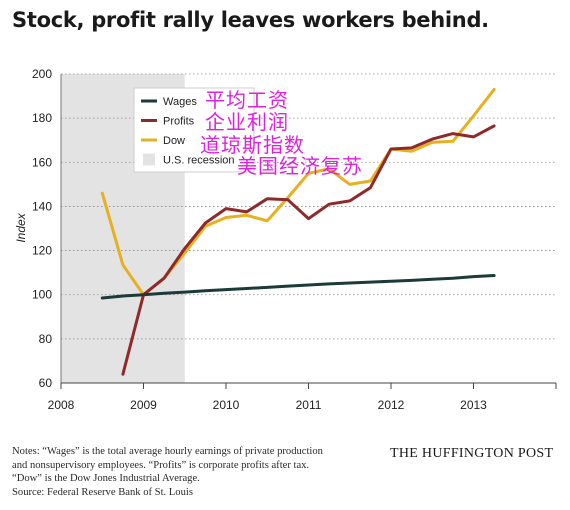  I want to click on legend: Wages Profits Dow U.S. recession, so click(194, 130).